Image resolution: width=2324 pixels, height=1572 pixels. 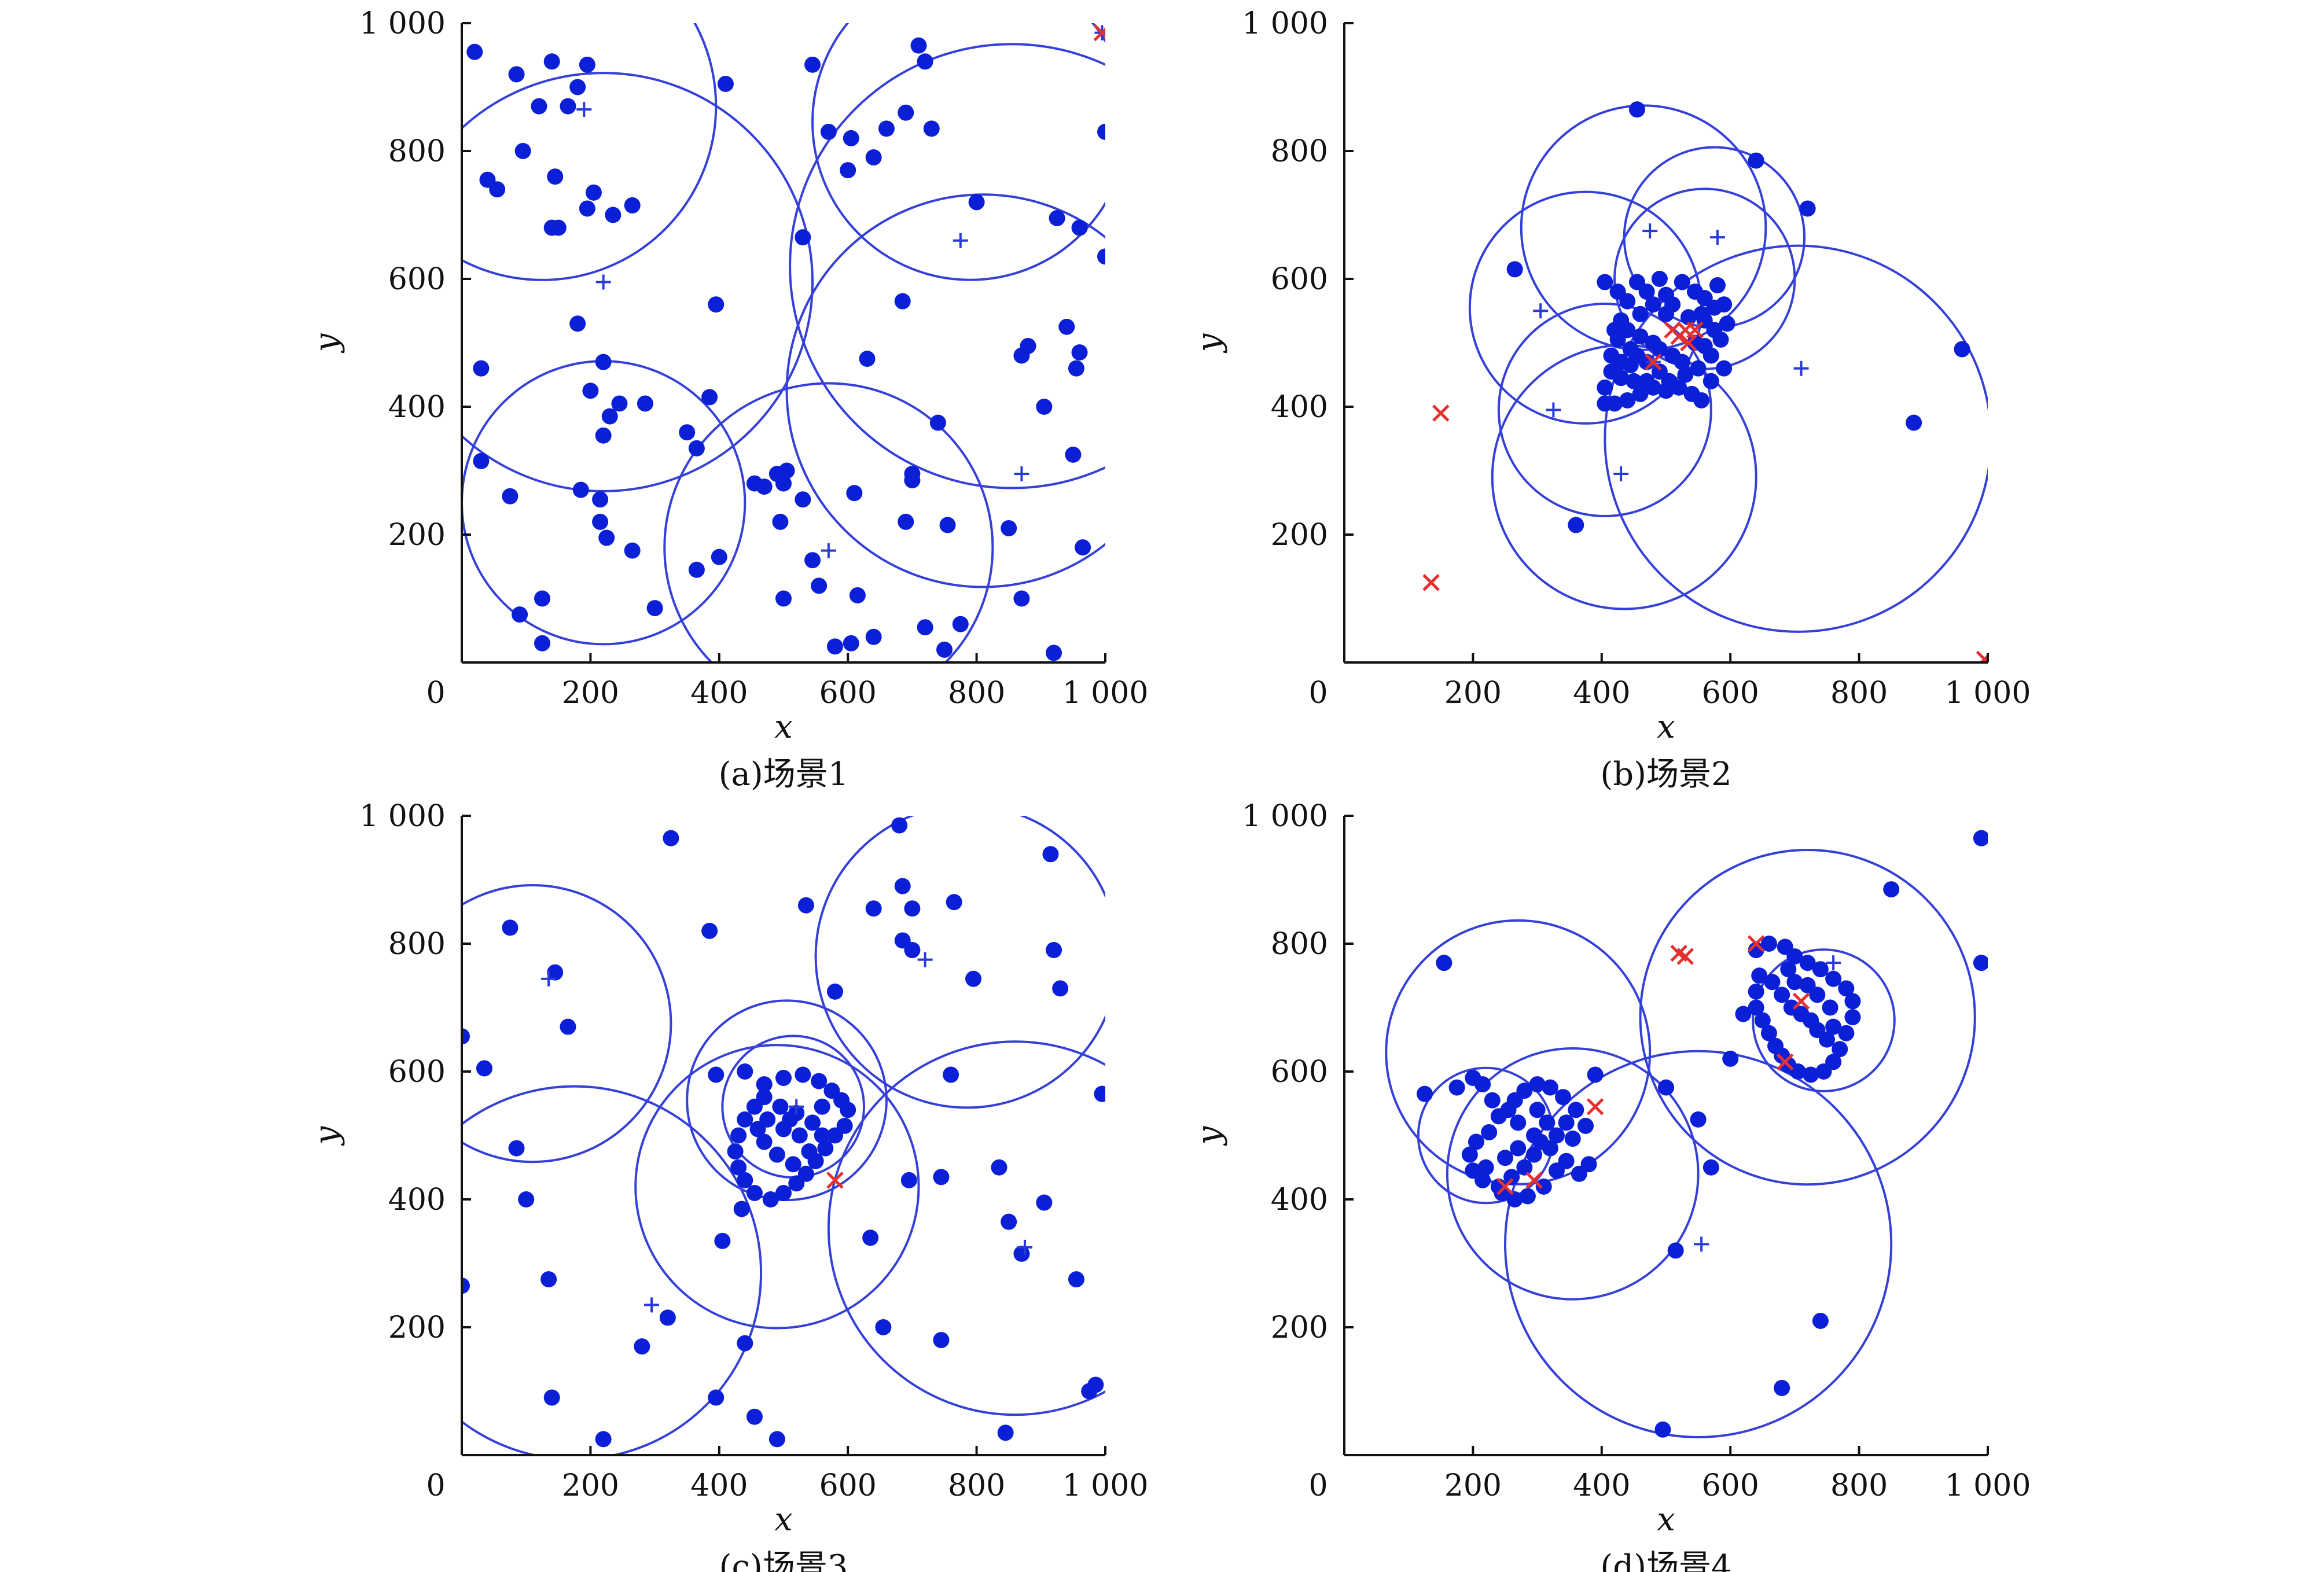 What do you see at coordinates (1665, 1560) in the screenshot?
I see `chart-caption: (d)场景4` at bounding box center [1665, 1560].